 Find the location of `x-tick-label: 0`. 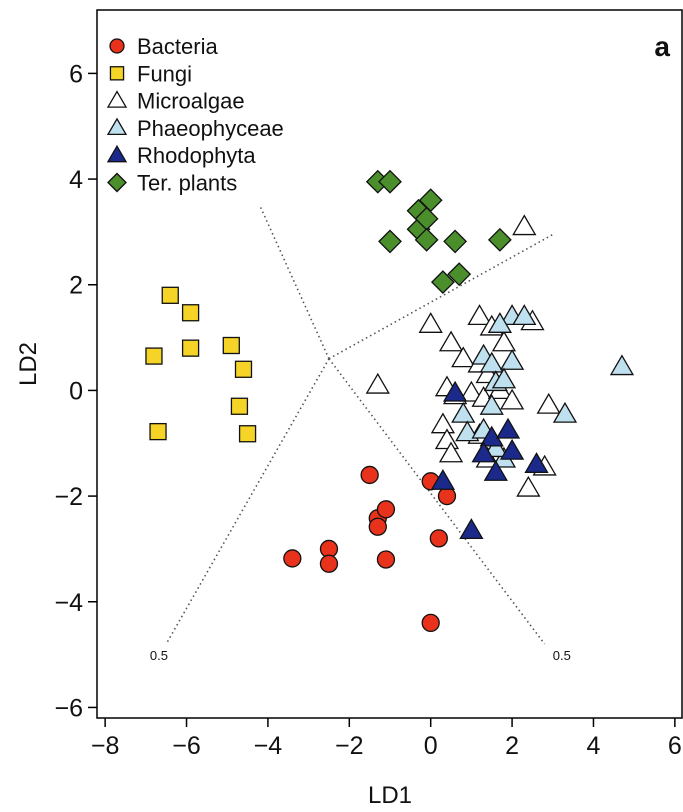

x-tick-label: 0 is located at coordinates (431, 746).